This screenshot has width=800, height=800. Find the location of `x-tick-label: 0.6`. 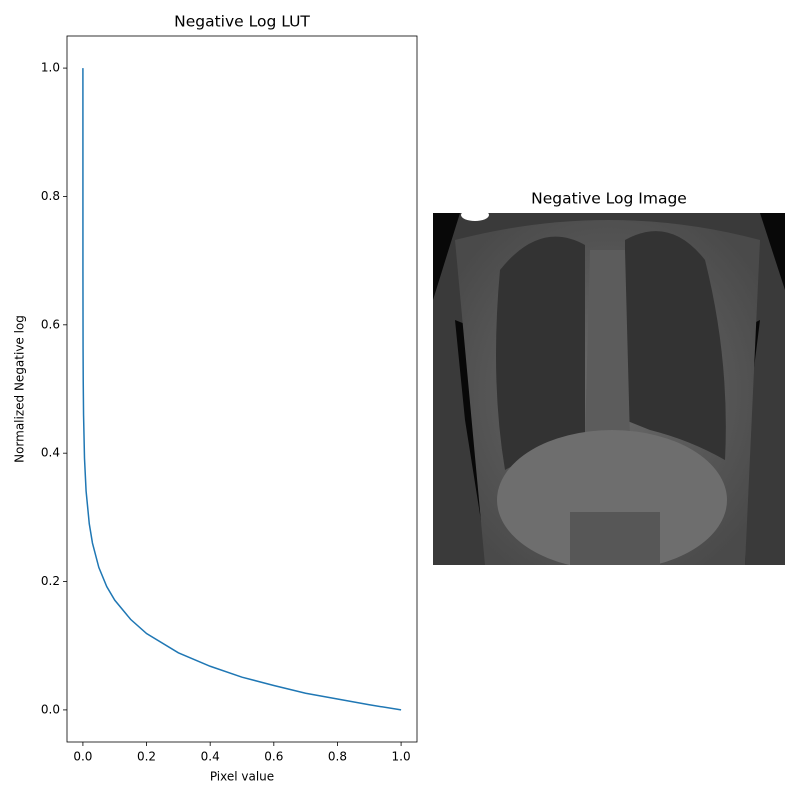

x-tick-label: 0.6 is located at coordinates (273, 757).